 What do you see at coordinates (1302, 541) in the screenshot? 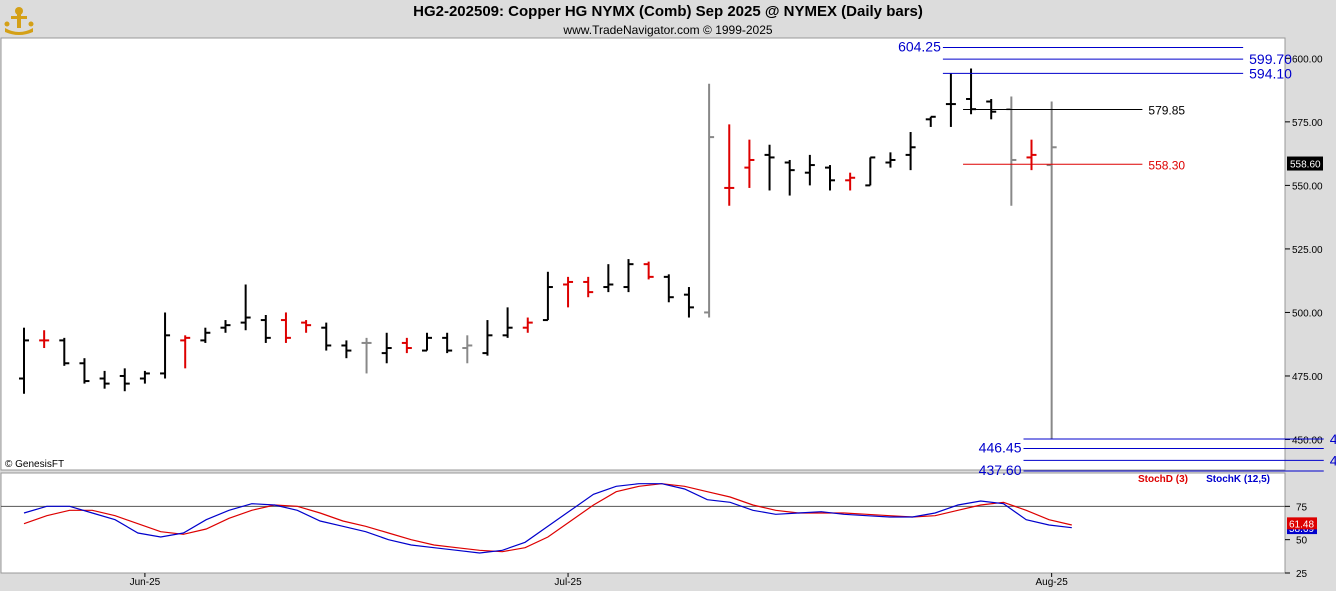
I see `stoch-tick-label: 50` at bounding box center [1302, 541].